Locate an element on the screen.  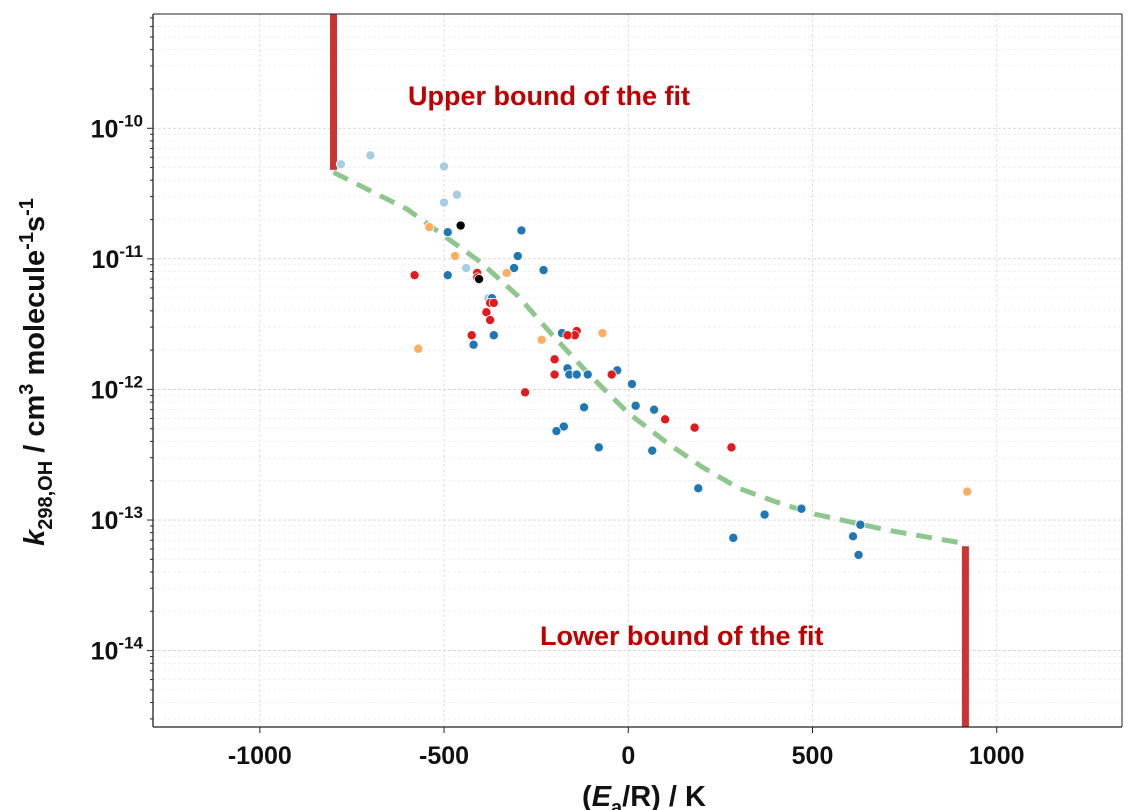
x-tick-label: 0 is located at coordinates (628, 756).